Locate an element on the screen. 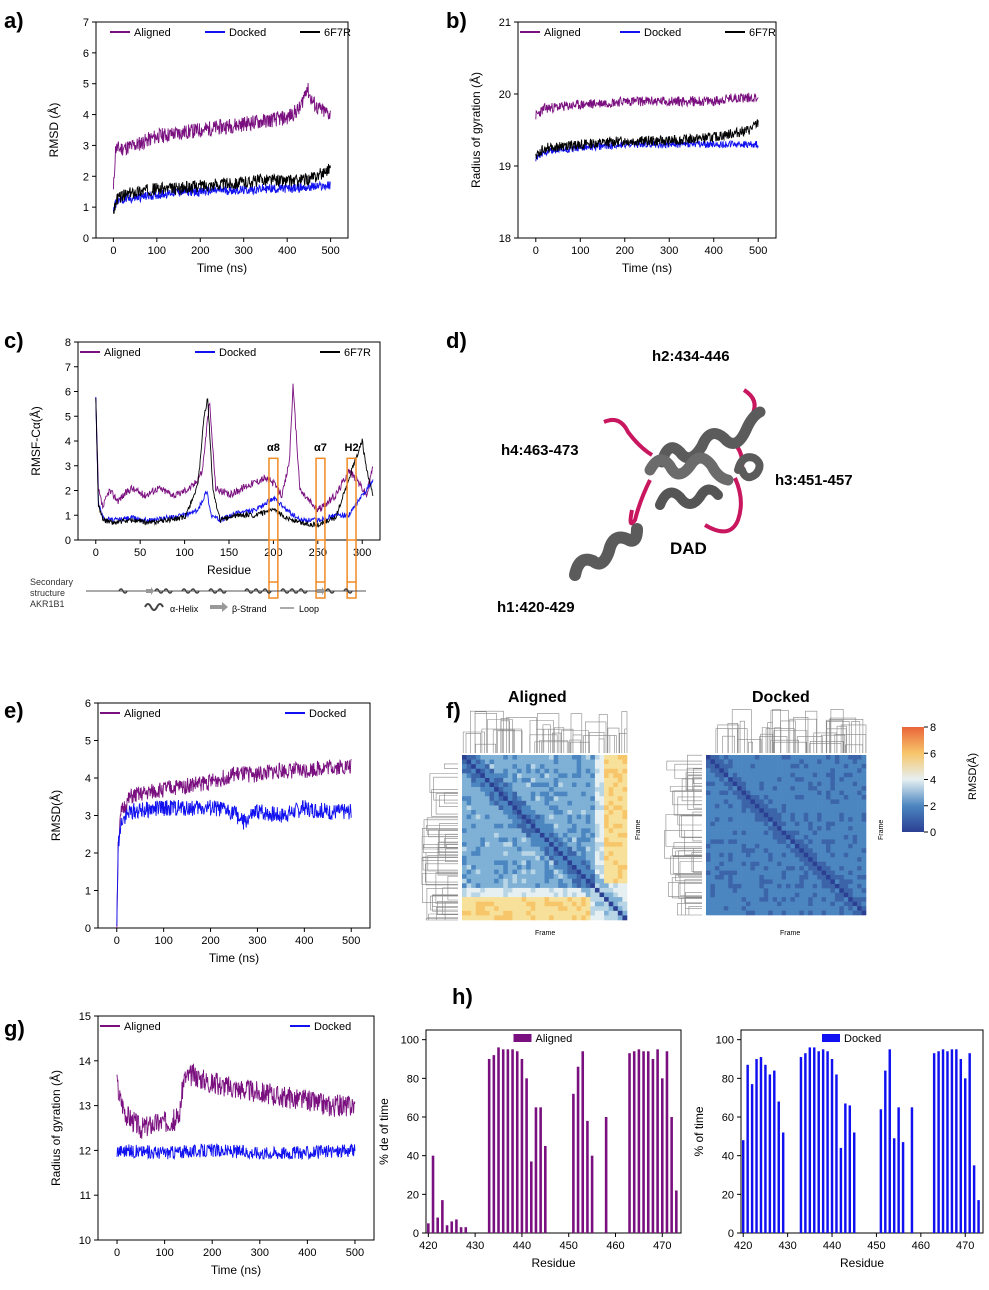  chart-b-xtick-label: 100 is located at coordinates (580, 251).